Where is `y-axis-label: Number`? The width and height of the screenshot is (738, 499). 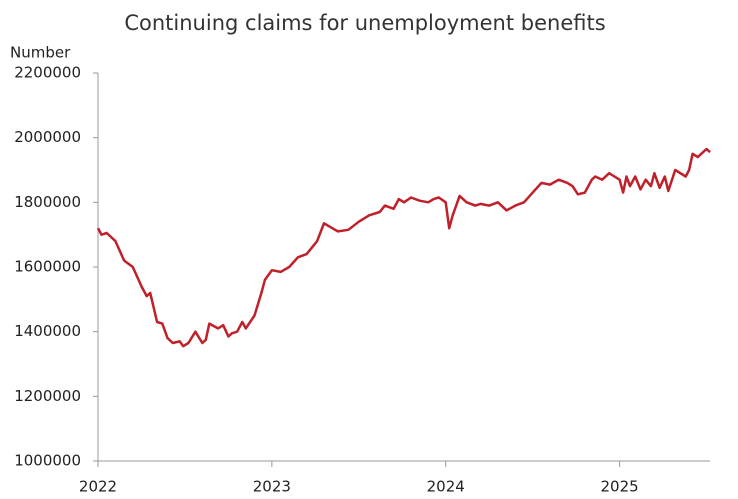
y-axis-label: Number is located at coordinates (40, 53).